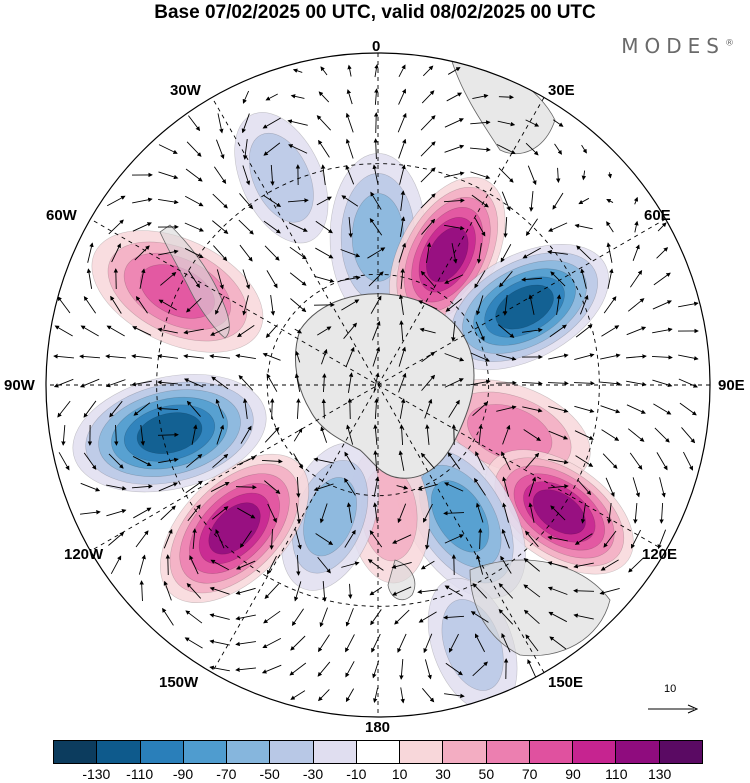 This screenshot has width=750, height=783. Describe the element at coordinates (384, 386) in the screenshot. I see `antarctica` at that location.